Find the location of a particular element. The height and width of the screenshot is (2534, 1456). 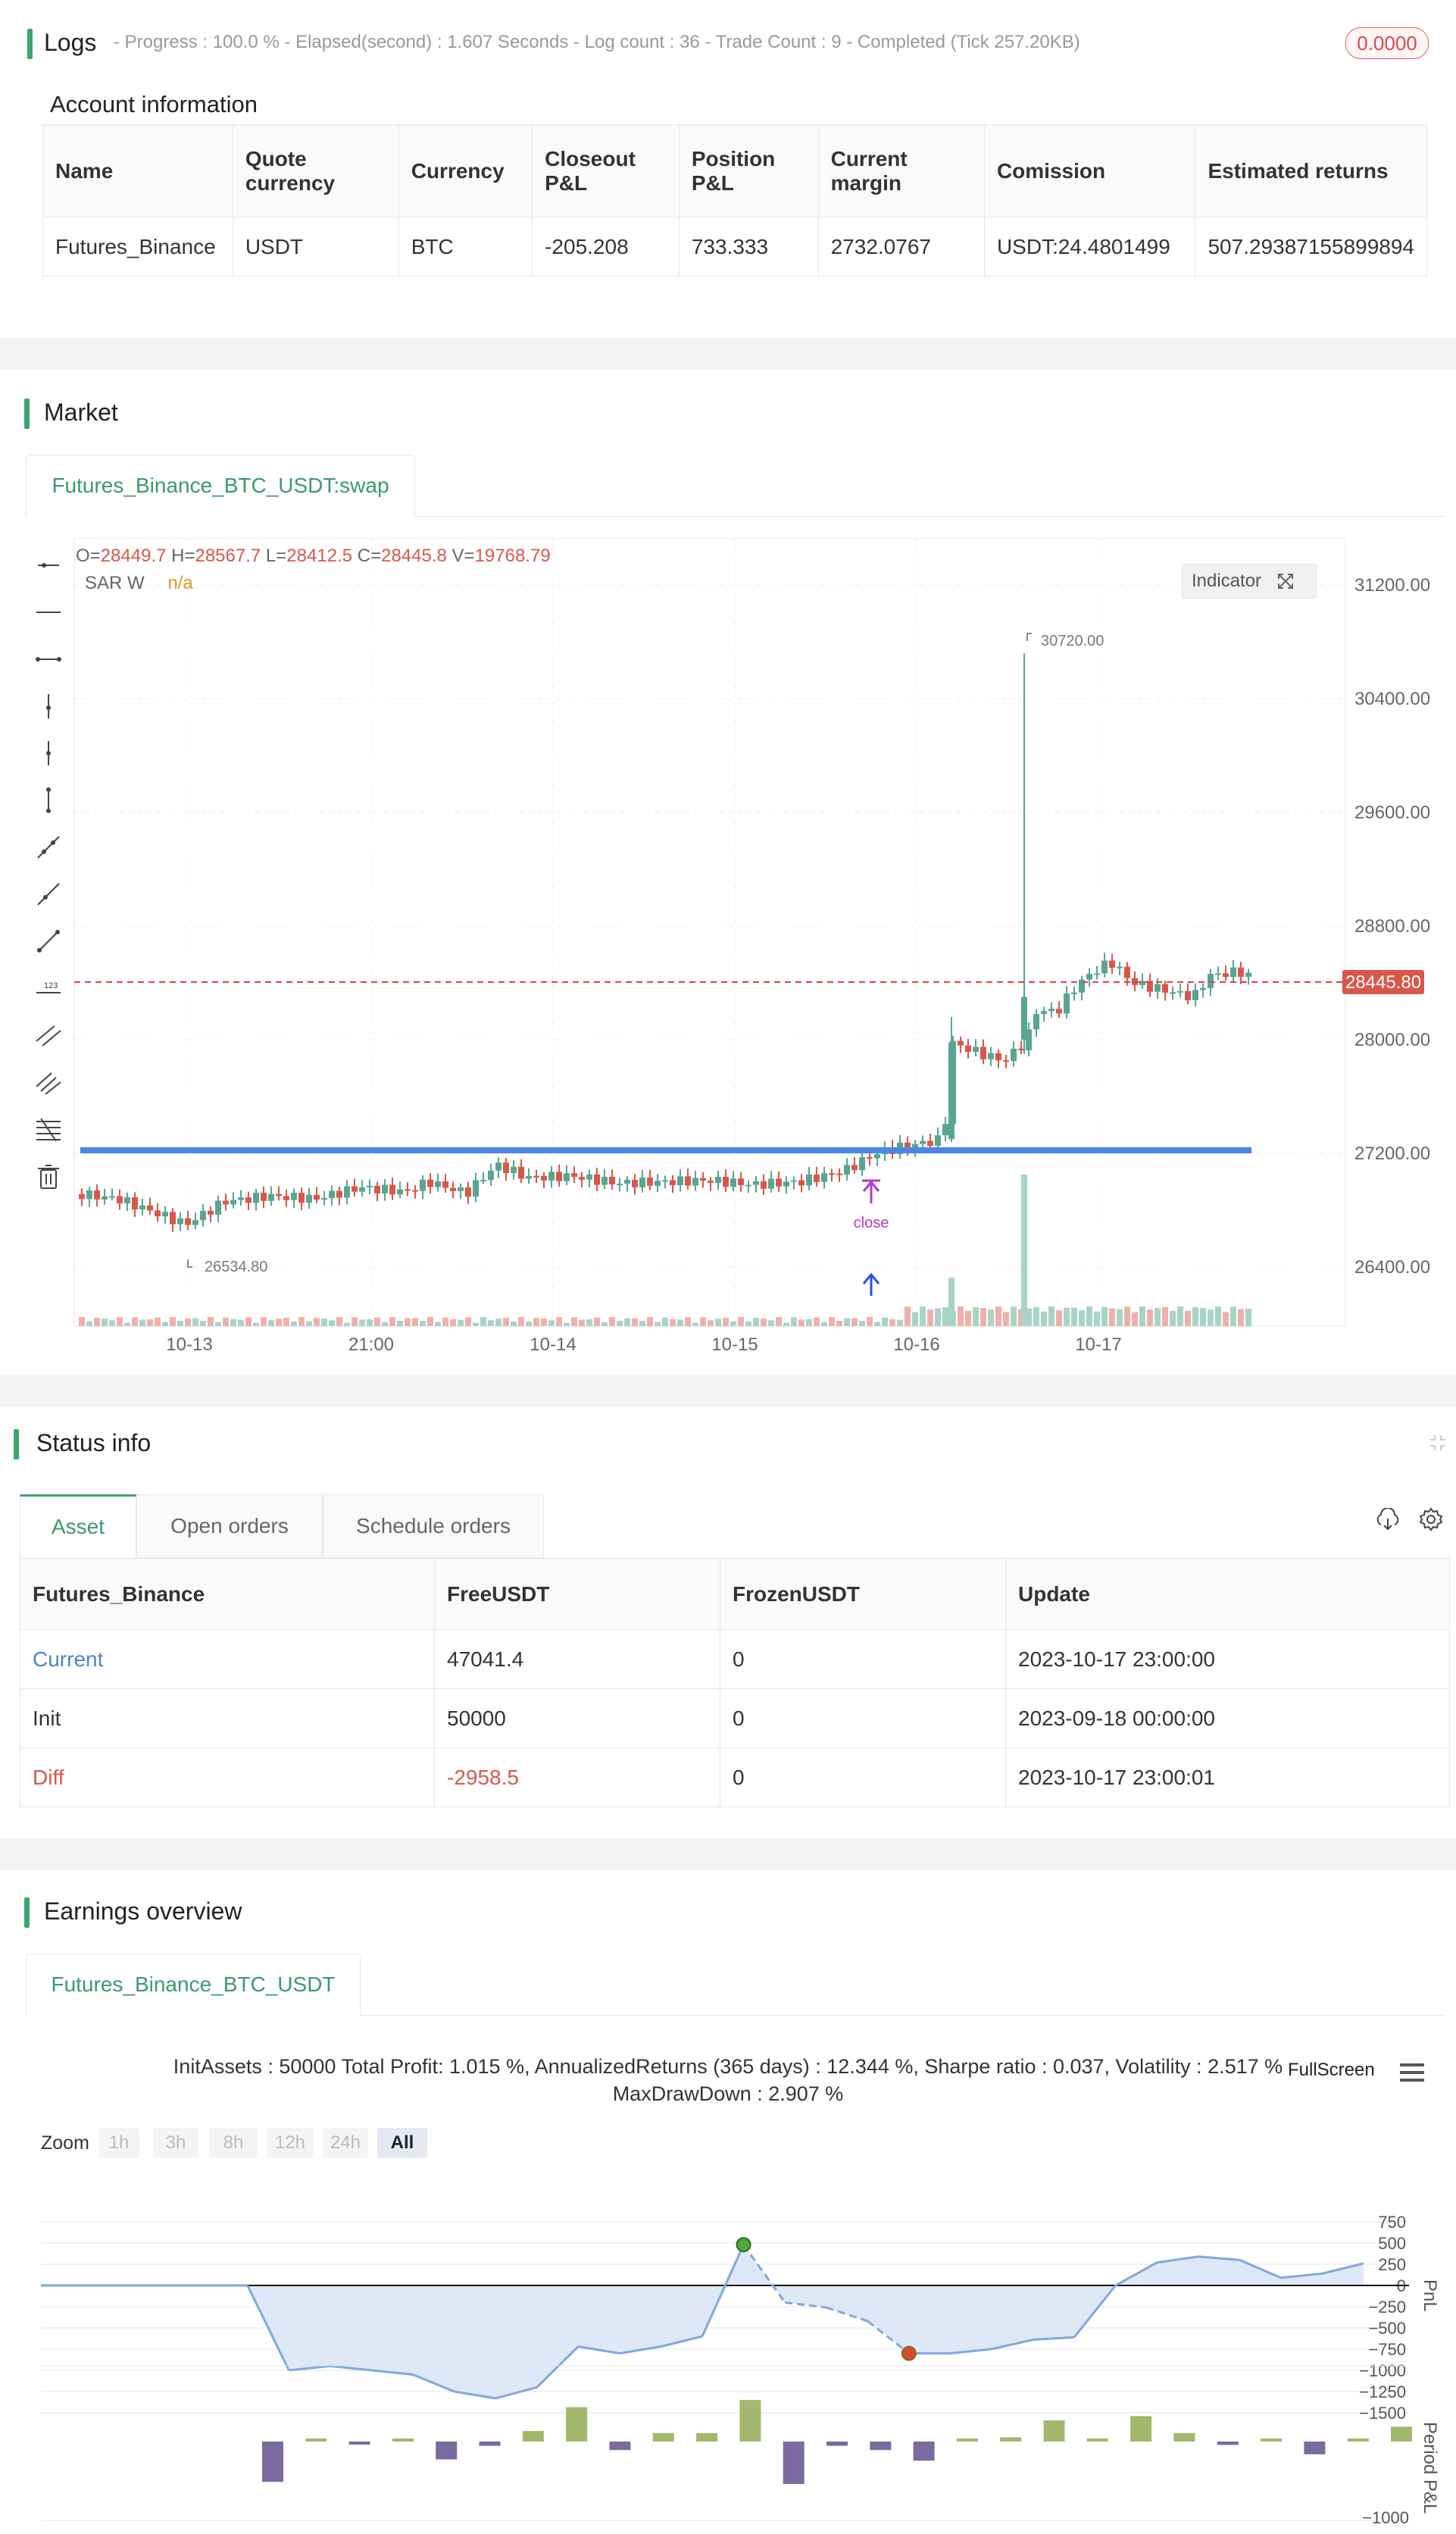

account-col-returns: Estimated returns is located at coordinates (1311, 170).